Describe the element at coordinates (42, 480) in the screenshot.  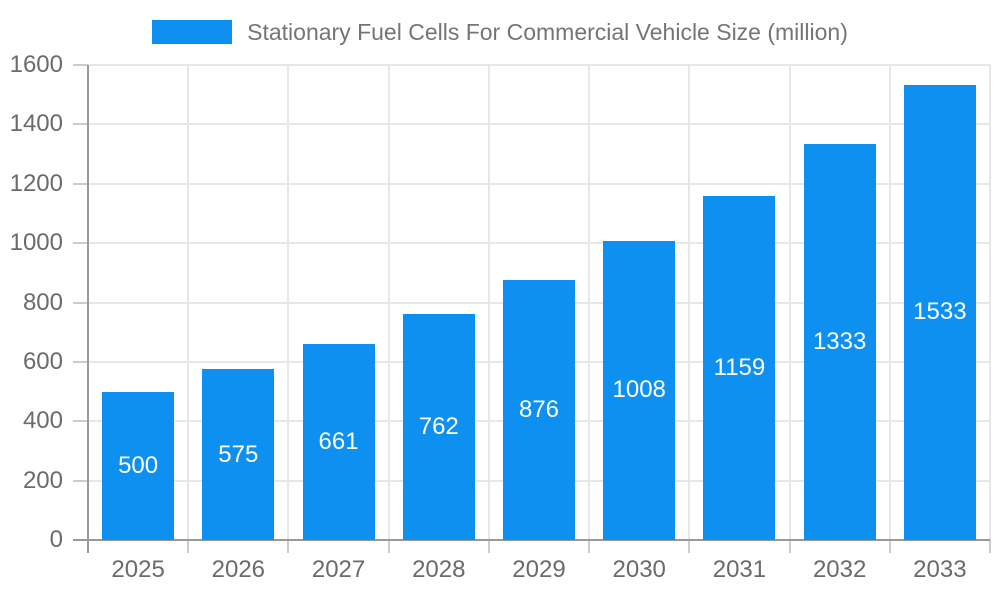
I see `y-tick-label: 200` at that location.